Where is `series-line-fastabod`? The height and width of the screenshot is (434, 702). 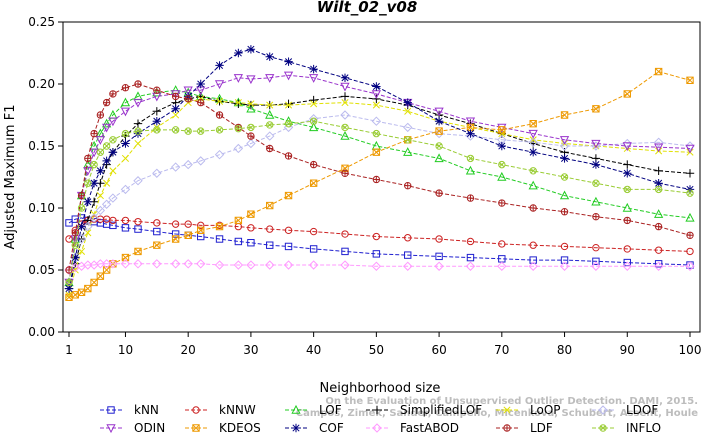 series-line-fastabod is located at coordinates (379, 267).